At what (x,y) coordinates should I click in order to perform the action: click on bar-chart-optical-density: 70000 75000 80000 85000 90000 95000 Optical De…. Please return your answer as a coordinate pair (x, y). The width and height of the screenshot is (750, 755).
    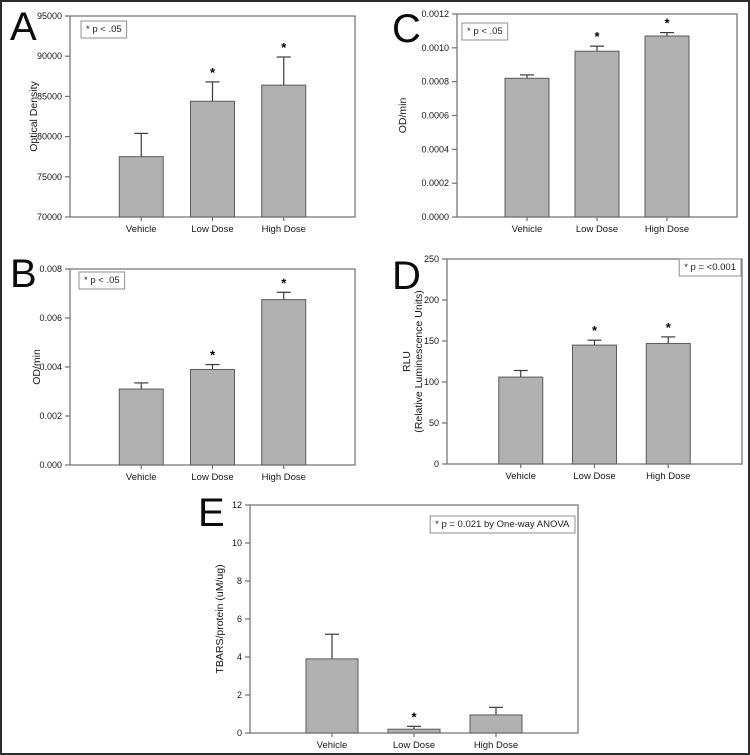
    Looking at the image, I should click on (192, 123).